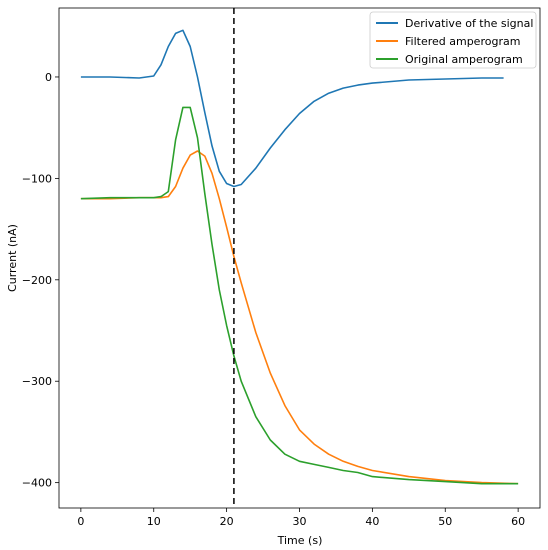 Image resolution: width=548 pixels, height=550 pixels. I want to click on x-axis: 0 10 20 30 40 50 60, so click(301, 518).